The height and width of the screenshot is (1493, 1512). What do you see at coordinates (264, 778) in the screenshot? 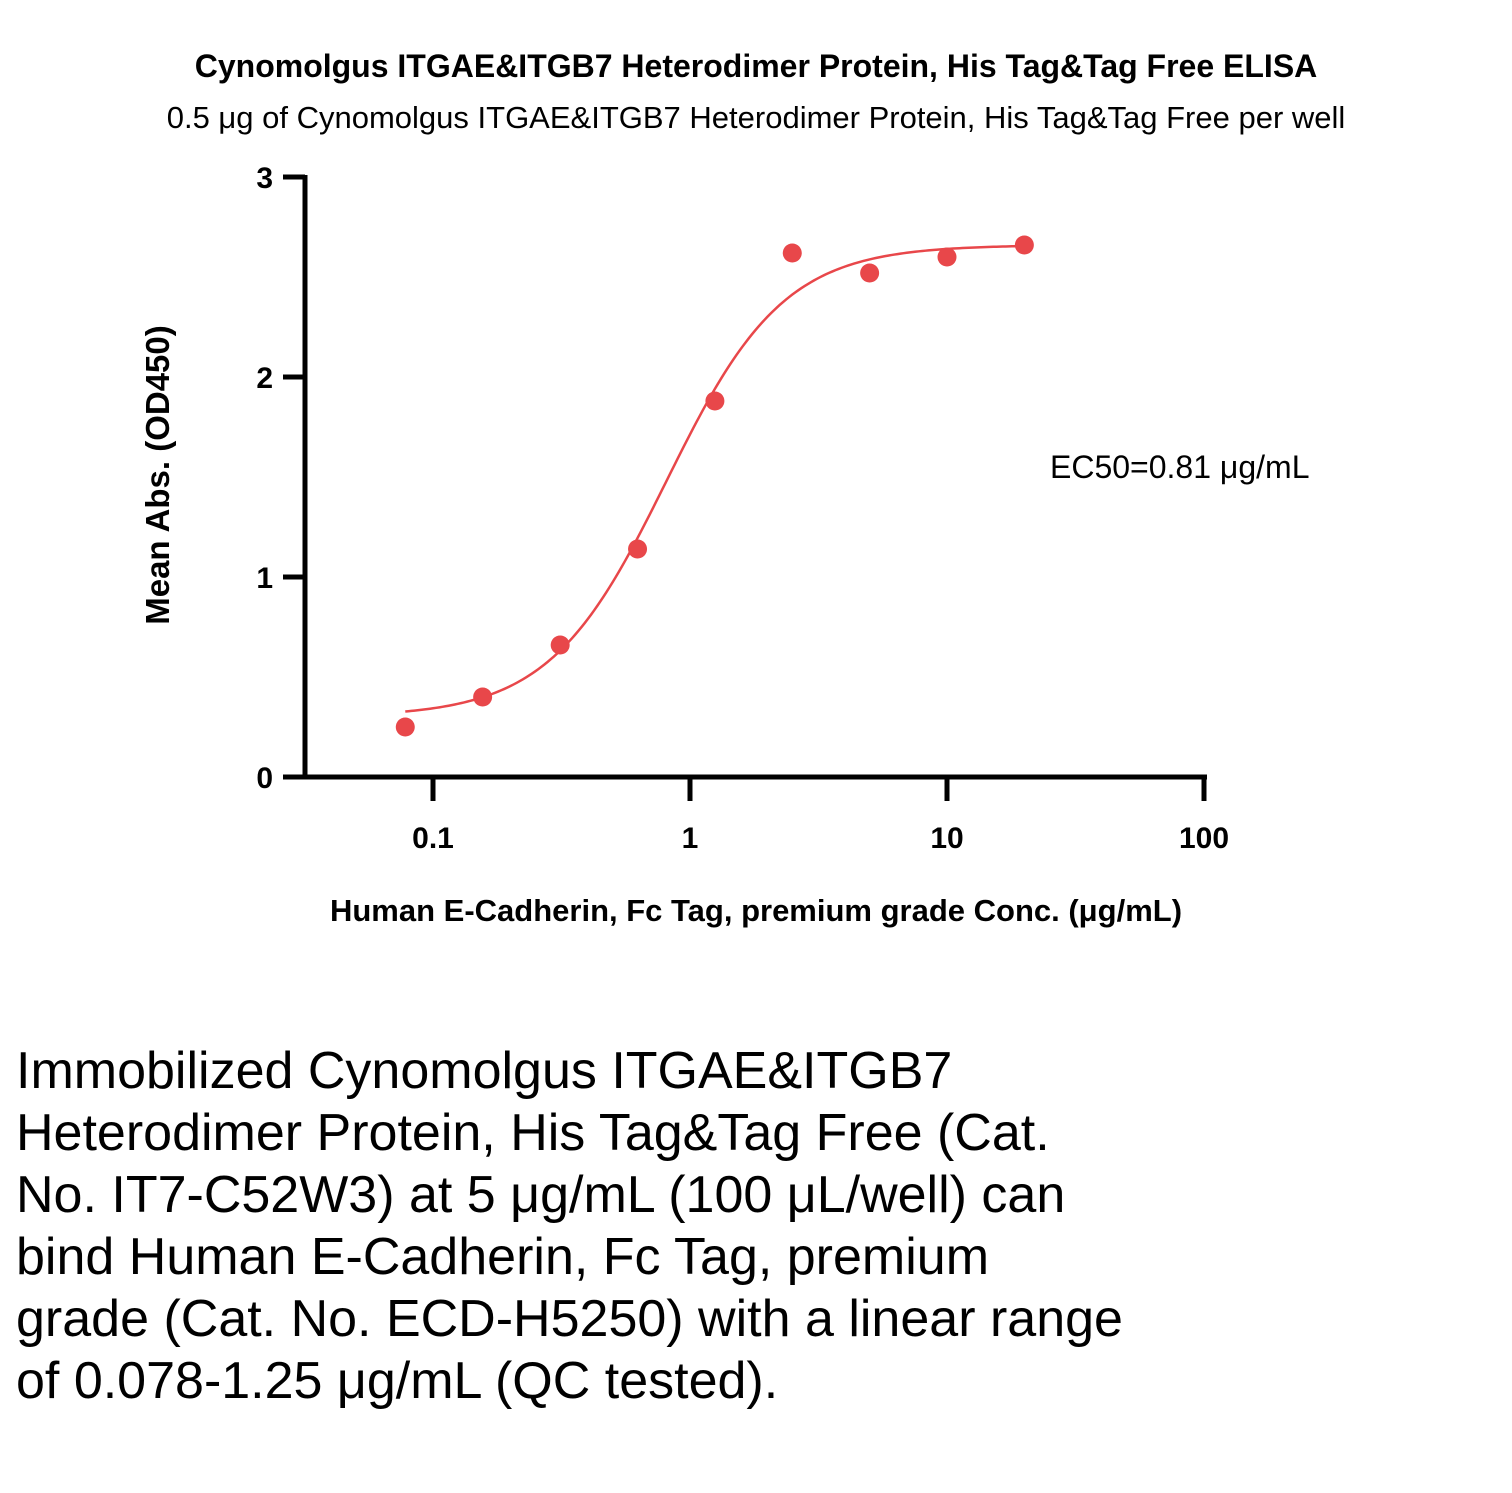
I see `y-tick-label: 0` at bounding box center [264, 778].